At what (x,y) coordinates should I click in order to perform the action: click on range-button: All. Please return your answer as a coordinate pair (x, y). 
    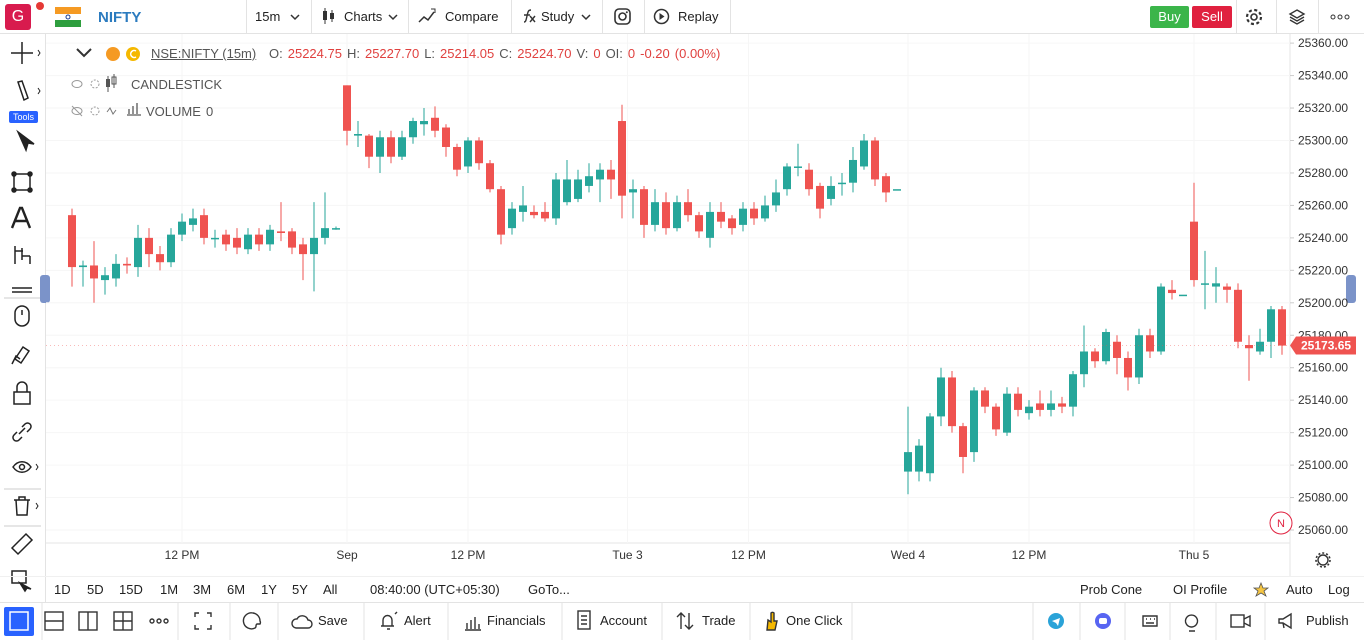
    Looking at the image, I should click on (330, 589).